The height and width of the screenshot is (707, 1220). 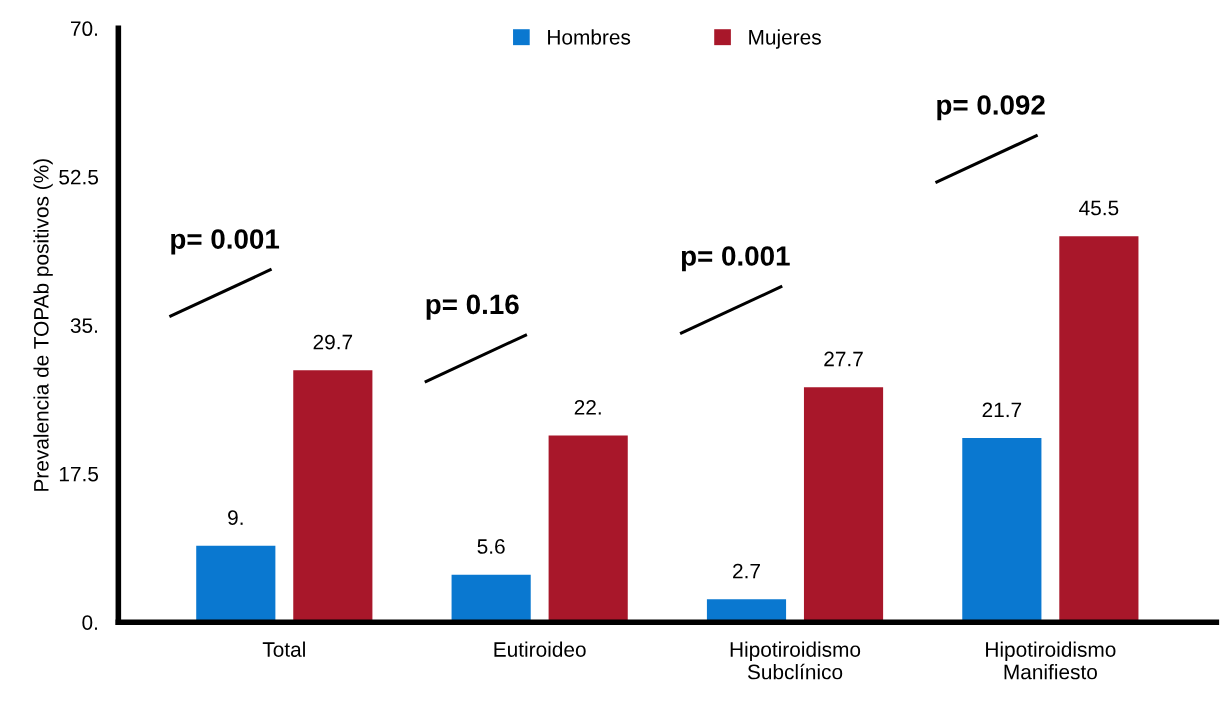 I want to click on data-label: 29.7, so click(x=333, y=342).